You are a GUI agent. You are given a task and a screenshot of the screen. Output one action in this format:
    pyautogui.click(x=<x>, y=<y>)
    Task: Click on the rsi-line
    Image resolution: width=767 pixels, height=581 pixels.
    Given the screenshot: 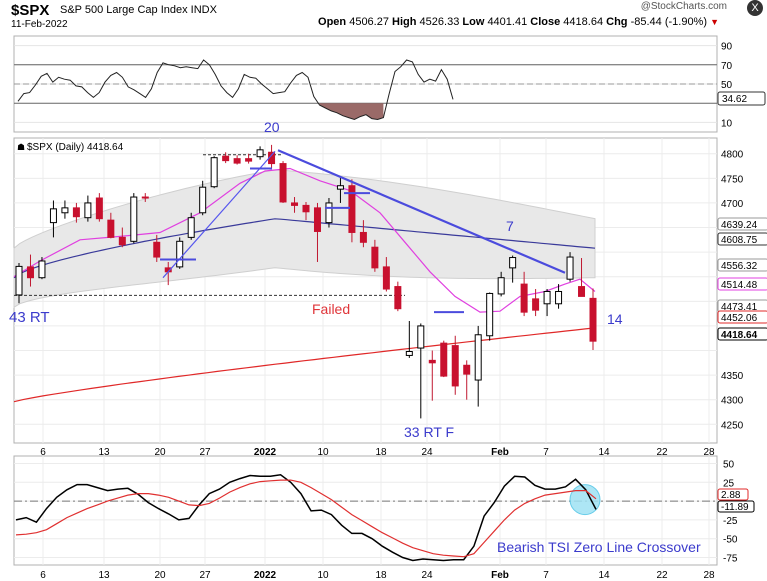 What is the action you would take?
    pyautogui.click(x=235, y=90)
    